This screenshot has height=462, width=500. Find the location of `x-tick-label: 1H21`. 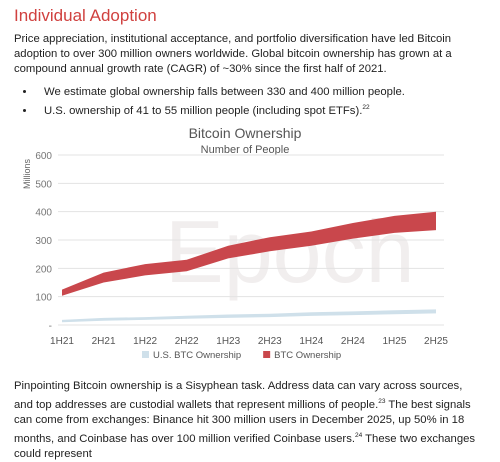

x-tick-label: 1H21 is located at coordinates (62, 341).